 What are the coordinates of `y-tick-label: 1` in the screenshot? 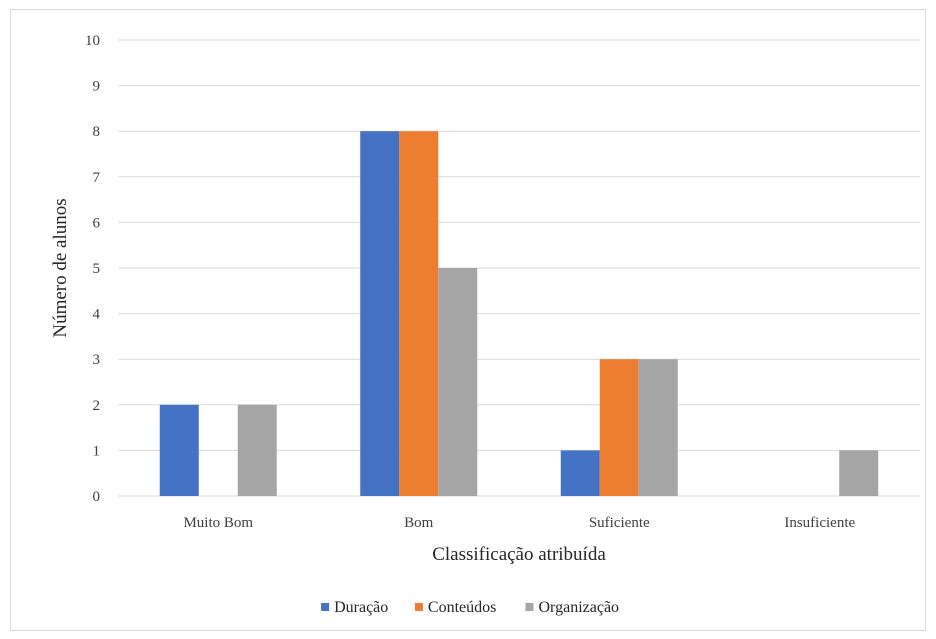 It's located at (97, 451).